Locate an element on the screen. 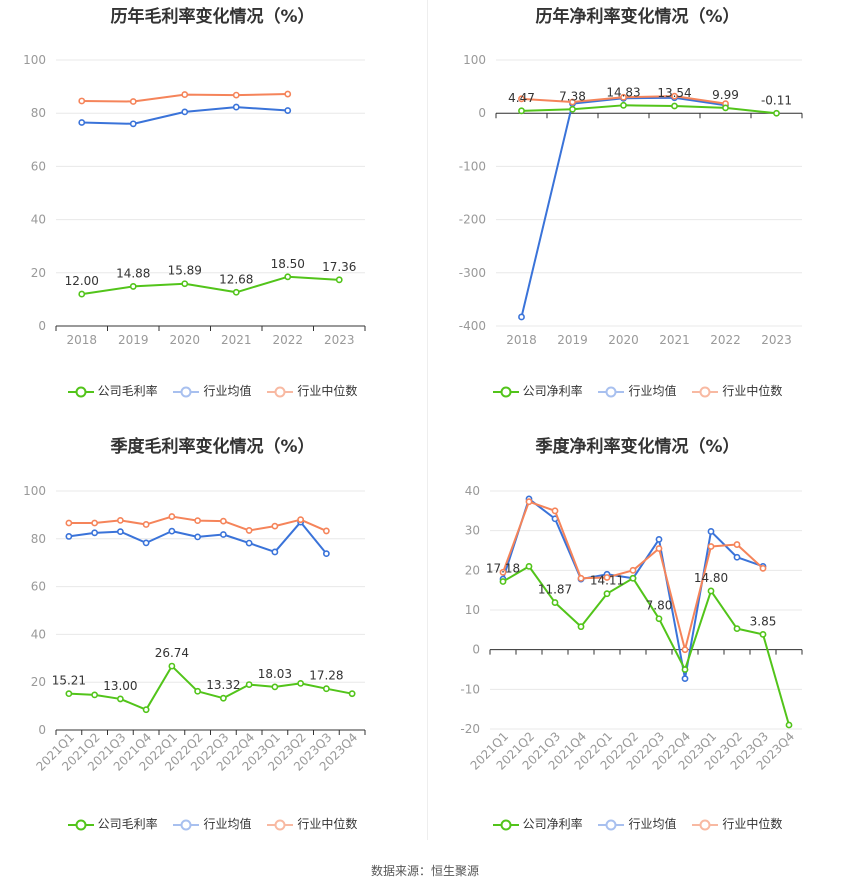 Image resolution: width=850 pixels, height=891 pixels. data-label: 14.80 is located at coordinates (711, 578).